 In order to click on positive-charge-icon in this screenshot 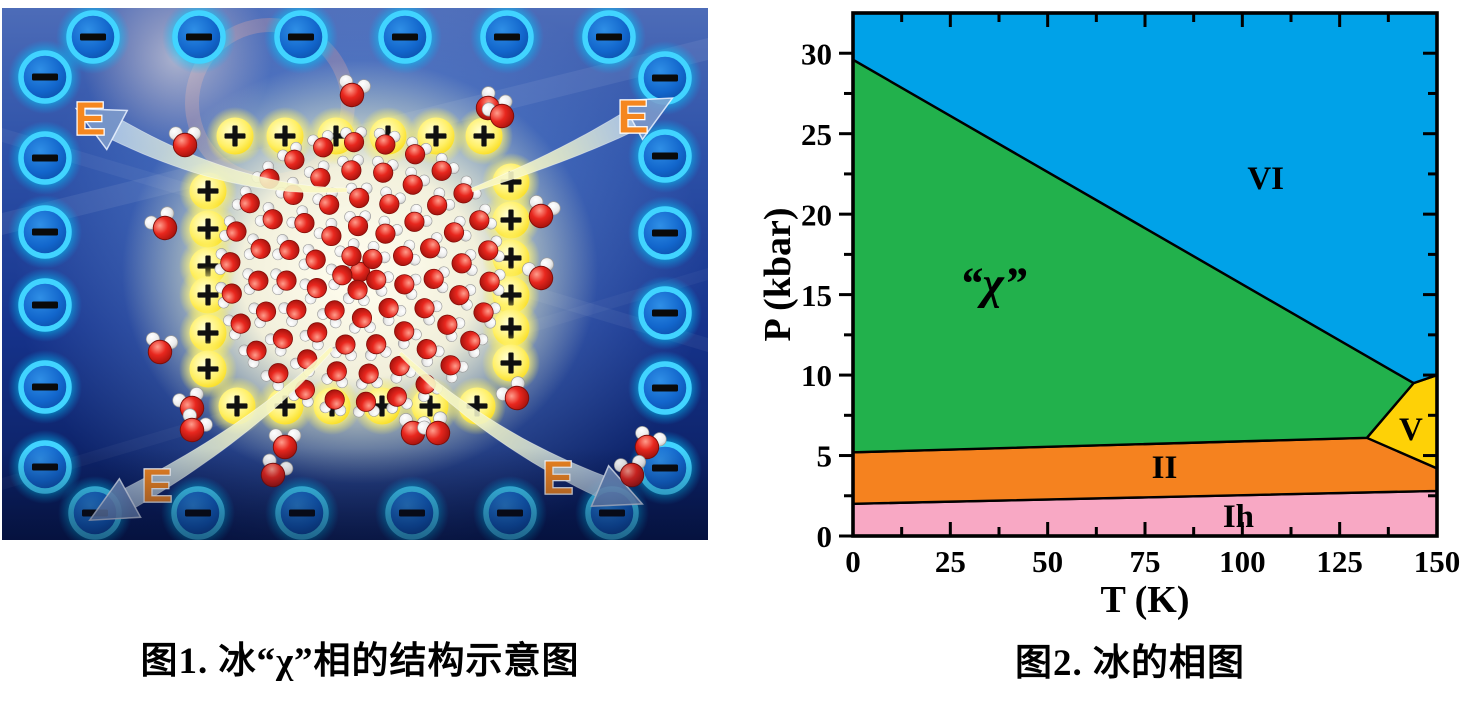, I will do `click(511, 363)`.